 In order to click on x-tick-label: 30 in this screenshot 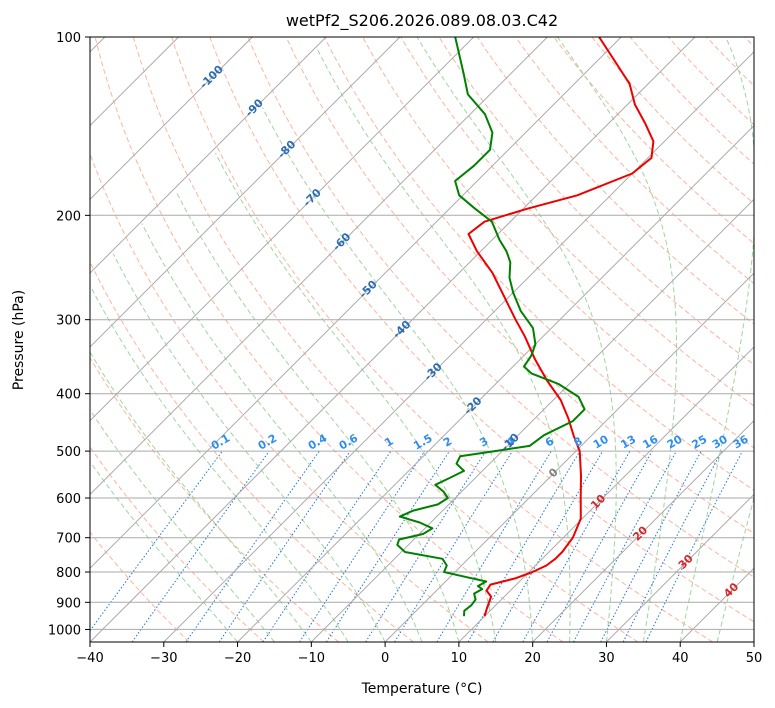, I will do `click(606, 658)`.